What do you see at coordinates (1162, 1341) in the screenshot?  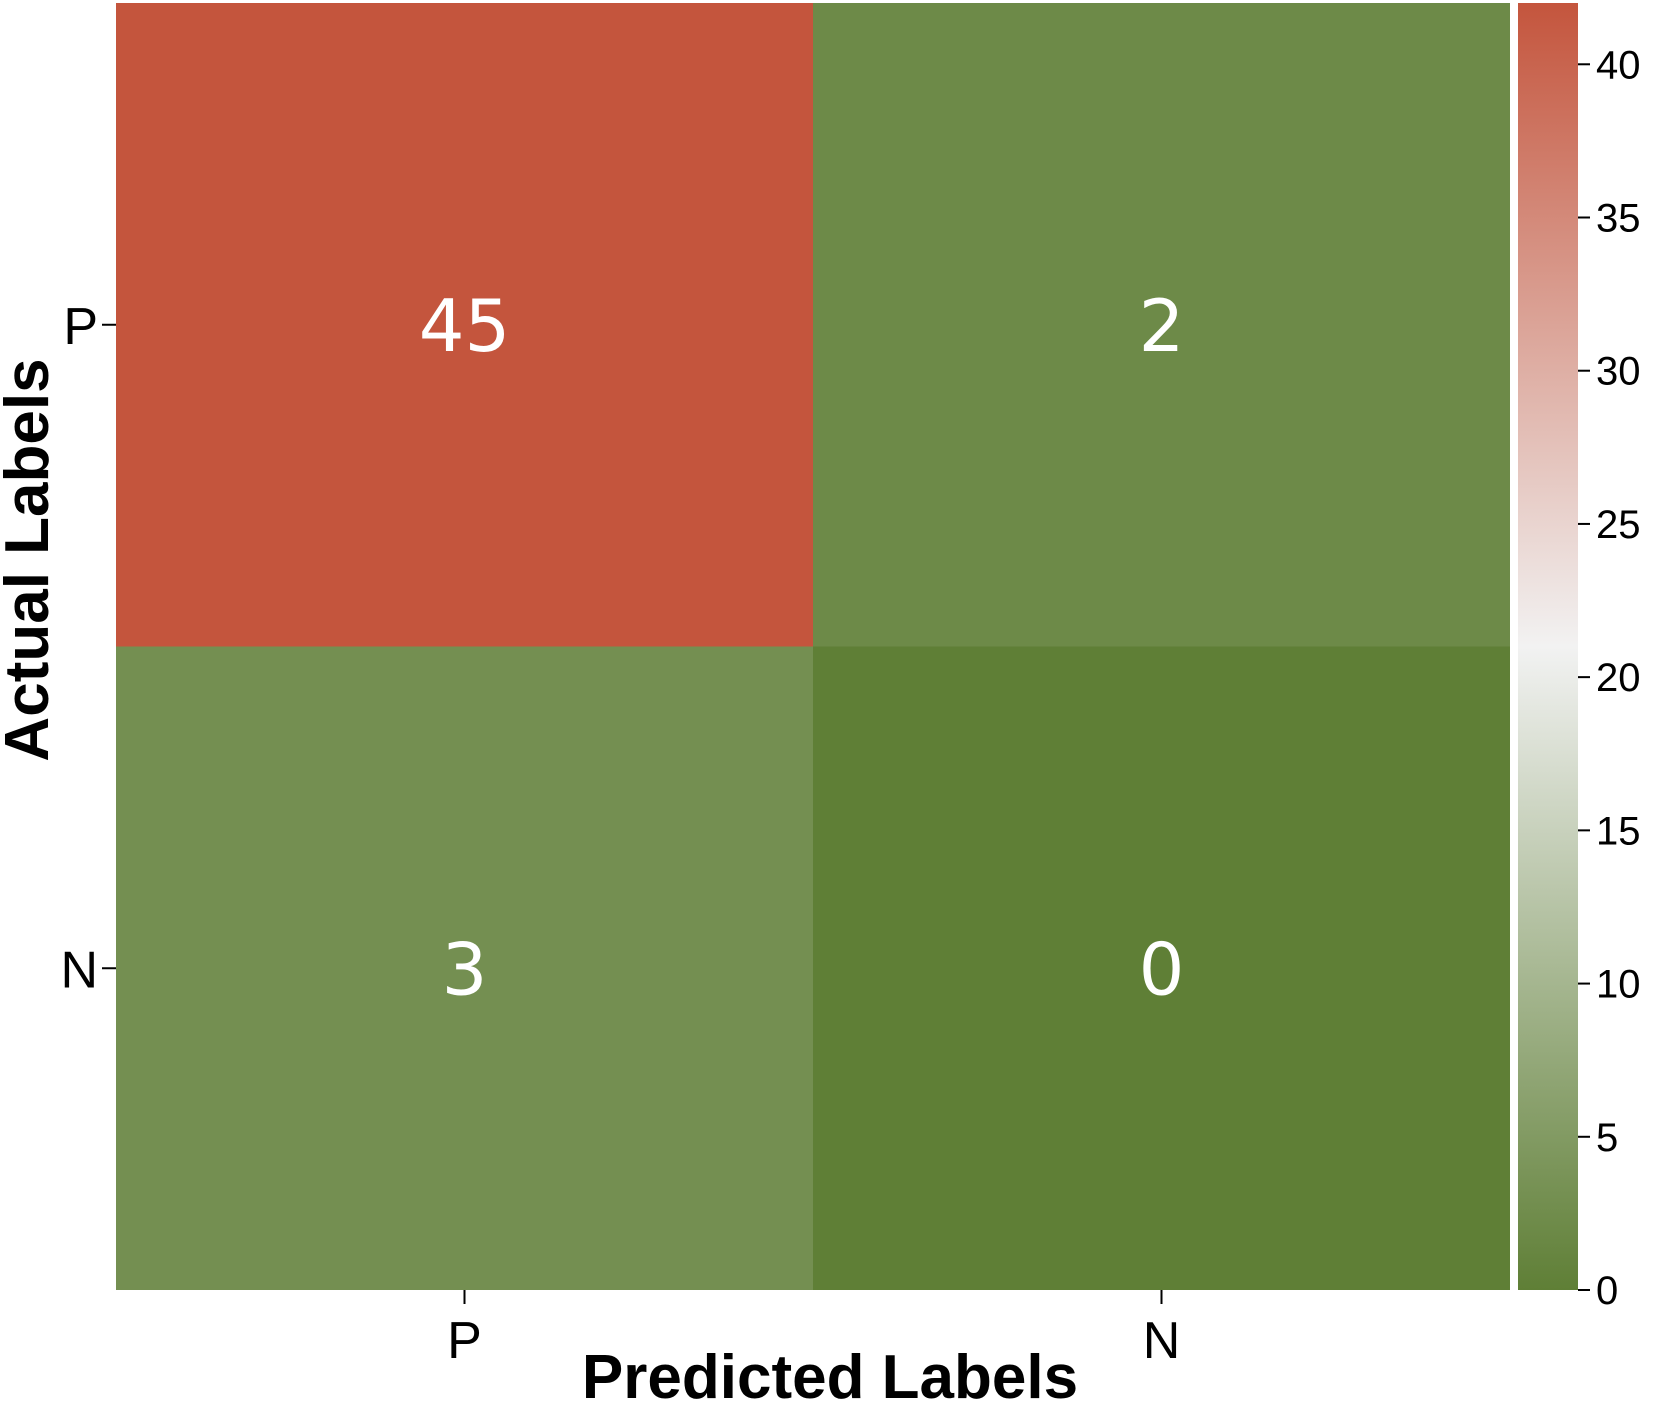 I see `x-tick-label: N` at bounding box center [1162, 1341].